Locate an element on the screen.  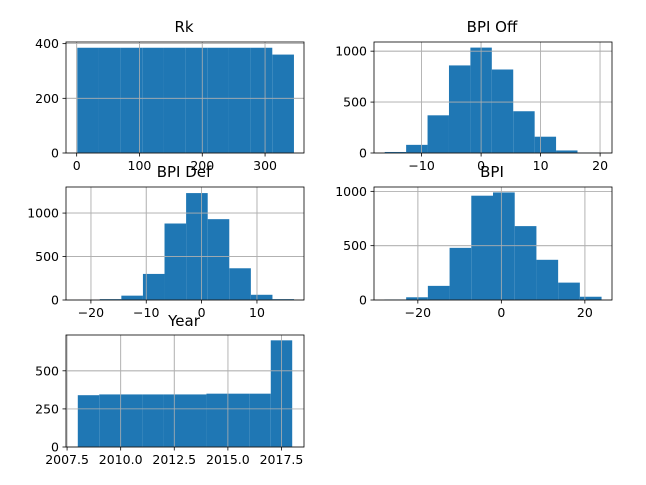
panel-title-bpi-def: BPI Def is located at coordinates (184, 172).